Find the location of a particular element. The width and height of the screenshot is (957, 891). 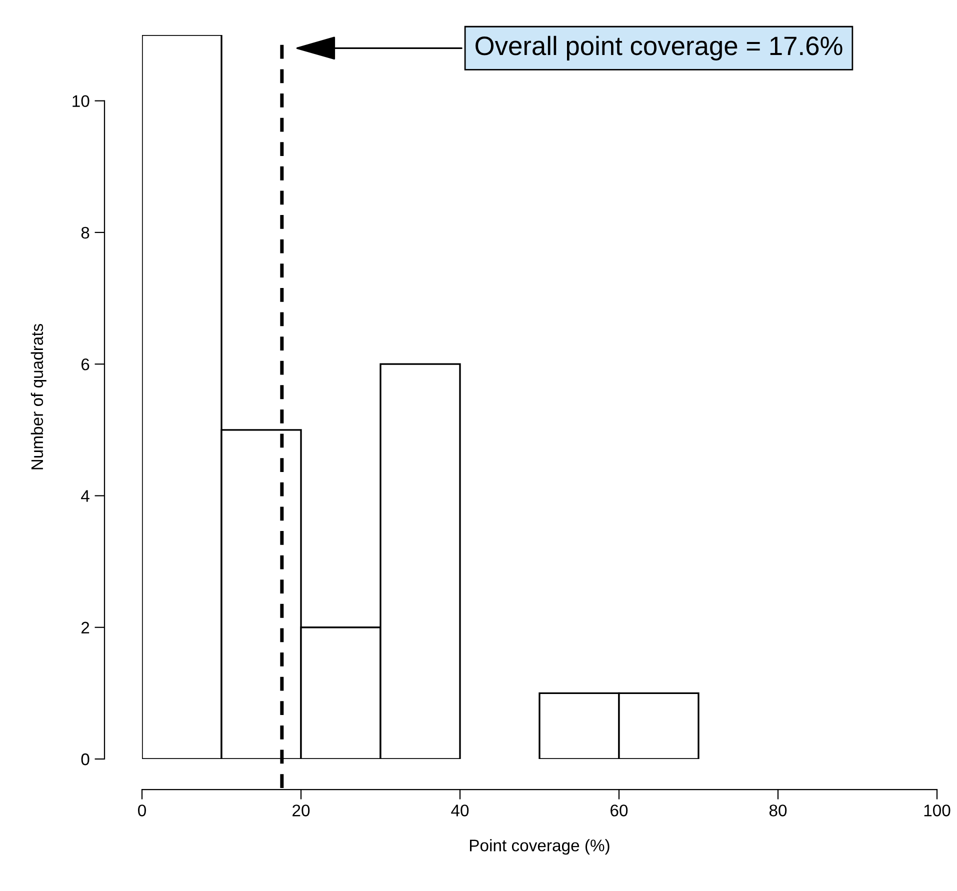

x-tick-label: 20 is located at coordinates (301, 810).